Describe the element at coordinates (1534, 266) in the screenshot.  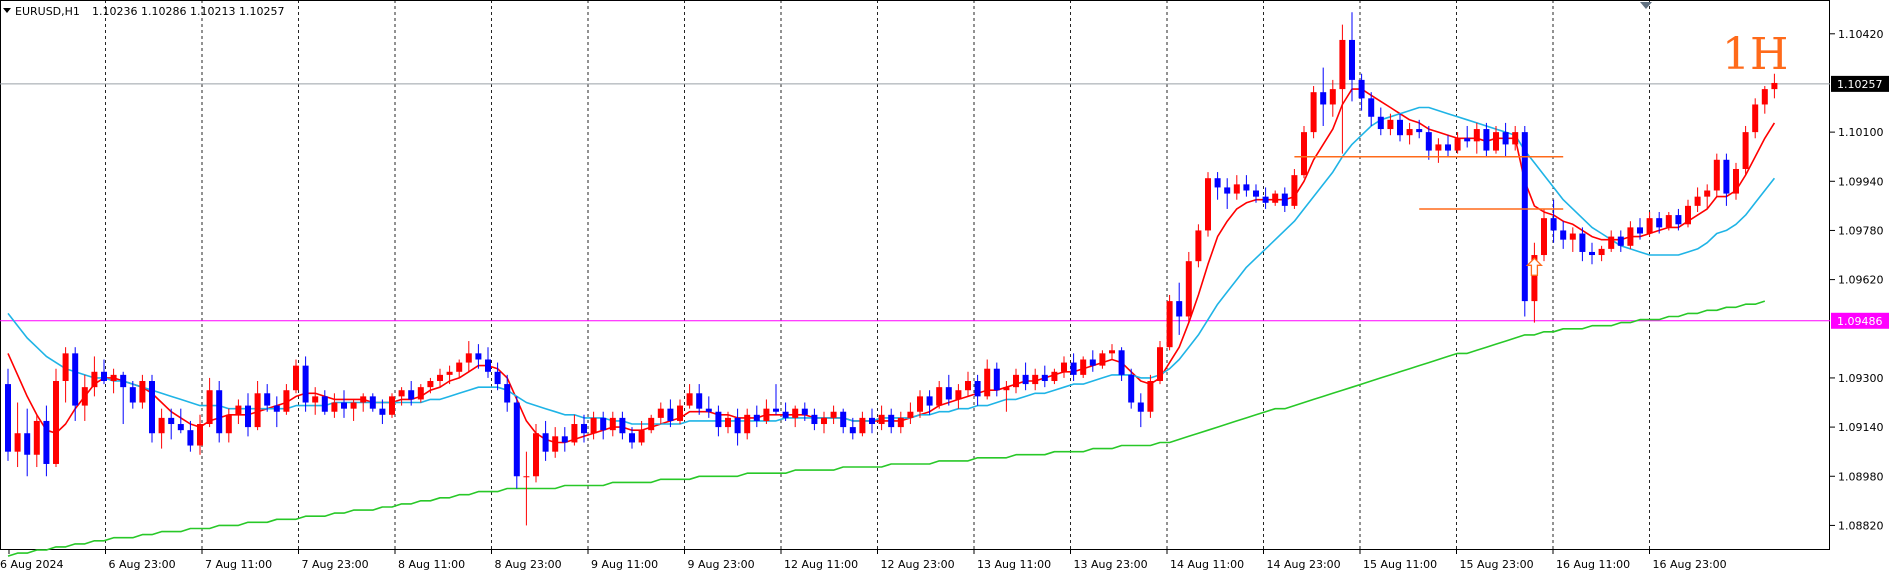
I see `arrow-up-icon` at that location.